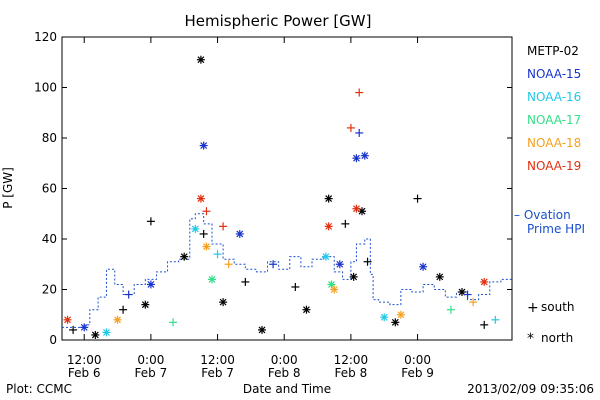 This screenshot has width=600, height=400. I want to click on x-tick-label-date: Feb 6, so click(84, 373).